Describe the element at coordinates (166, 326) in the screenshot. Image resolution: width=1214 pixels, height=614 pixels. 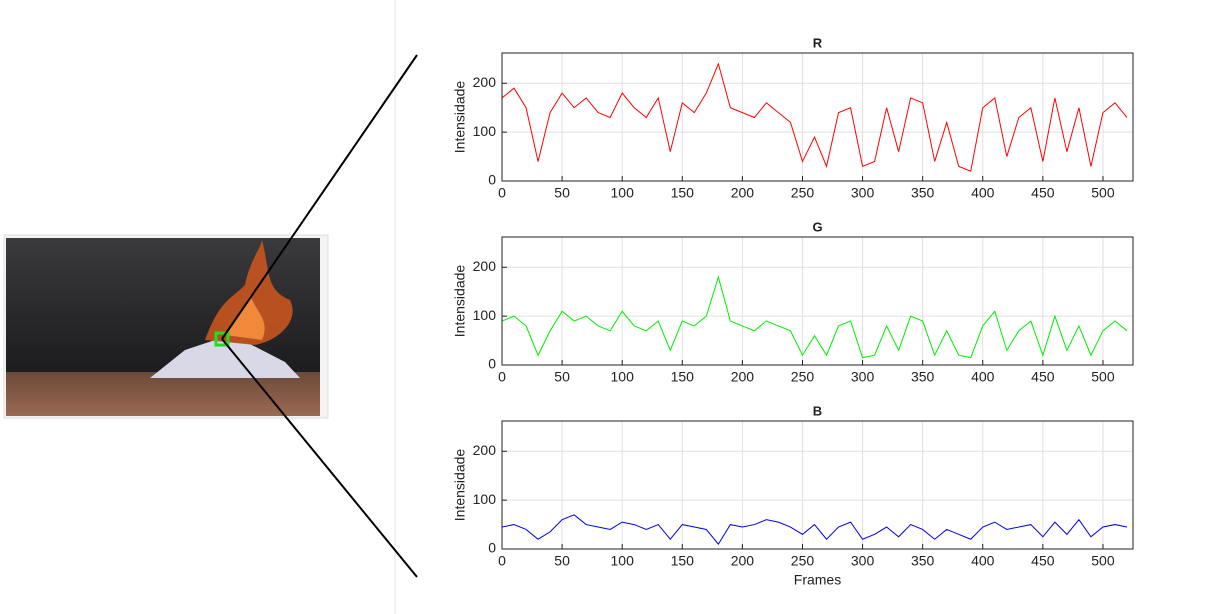
I see `photo` at that location.